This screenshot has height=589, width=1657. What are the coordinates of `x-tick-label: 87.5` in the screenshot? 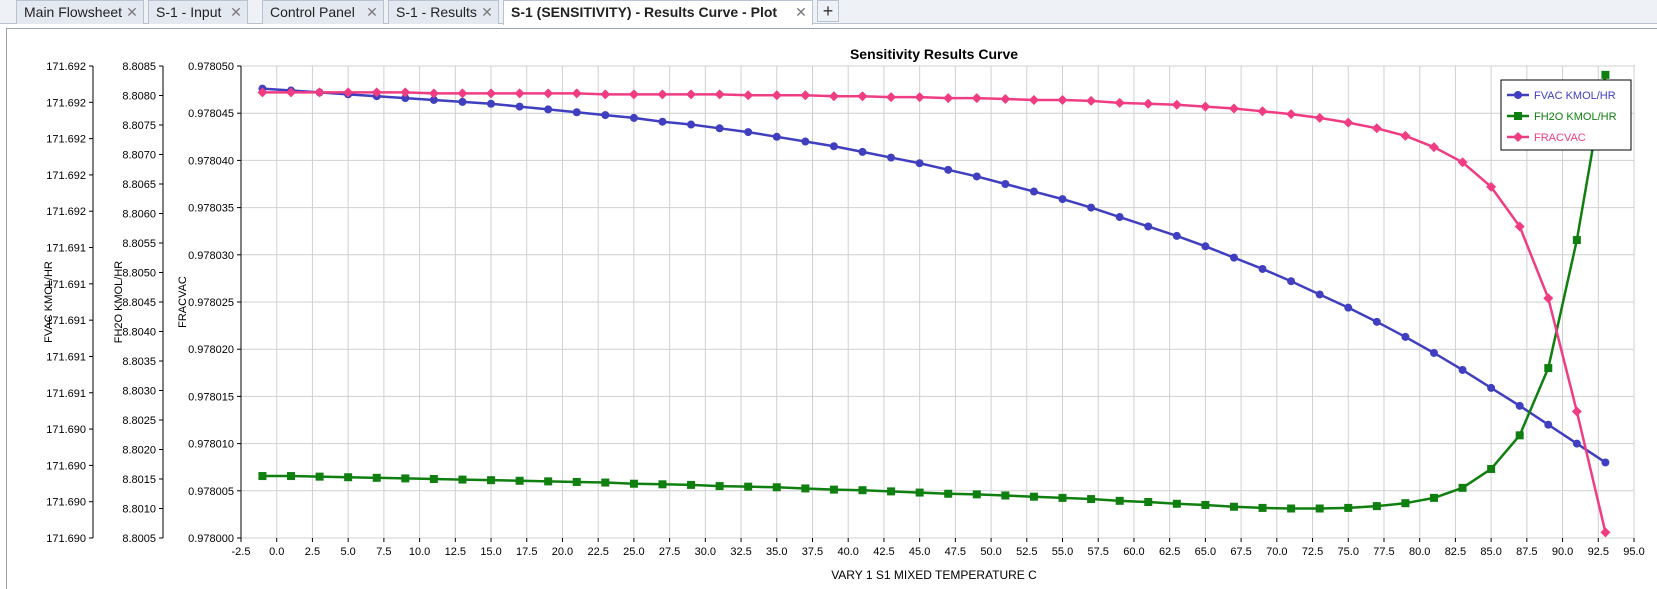 It's located at (1526, 552).